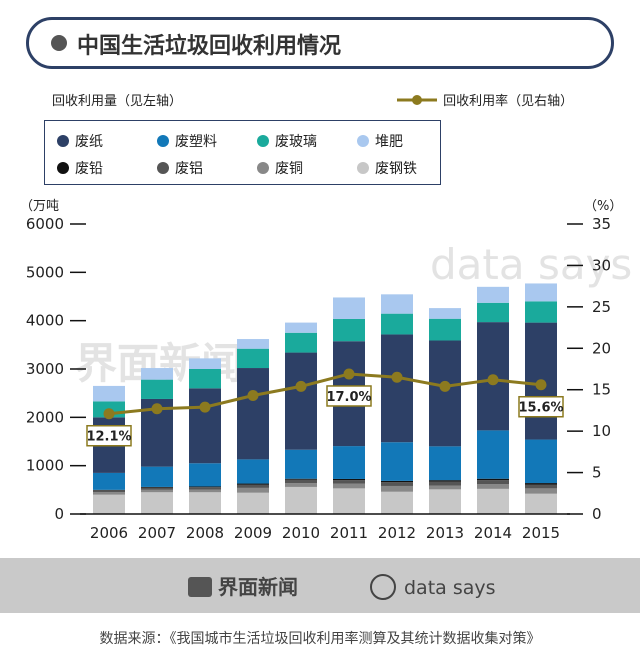 This screenshot has width=640, height=668. Describe the element at coordinates (258, 587) in the screenshot. I see `footer-logo-left-text: 界面新闻` at that location.